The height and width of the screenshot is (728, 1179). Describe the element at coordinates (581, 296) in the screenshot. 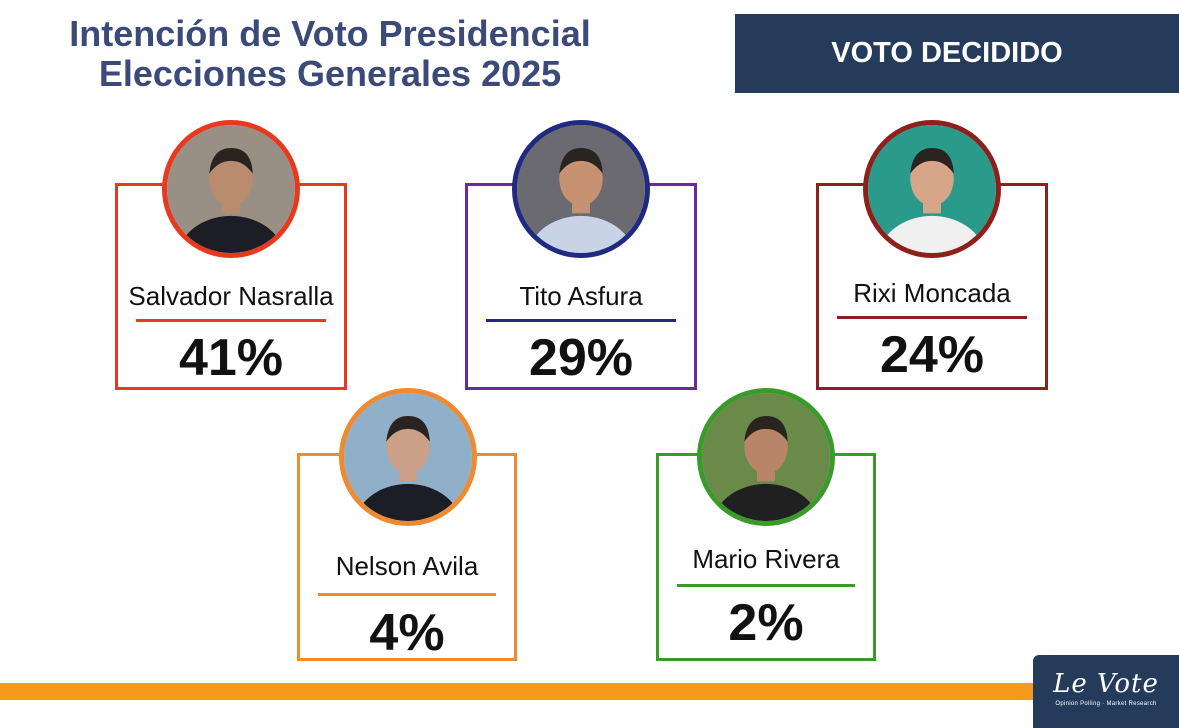

I see `candidate-name: Tito Asfura` at that location.